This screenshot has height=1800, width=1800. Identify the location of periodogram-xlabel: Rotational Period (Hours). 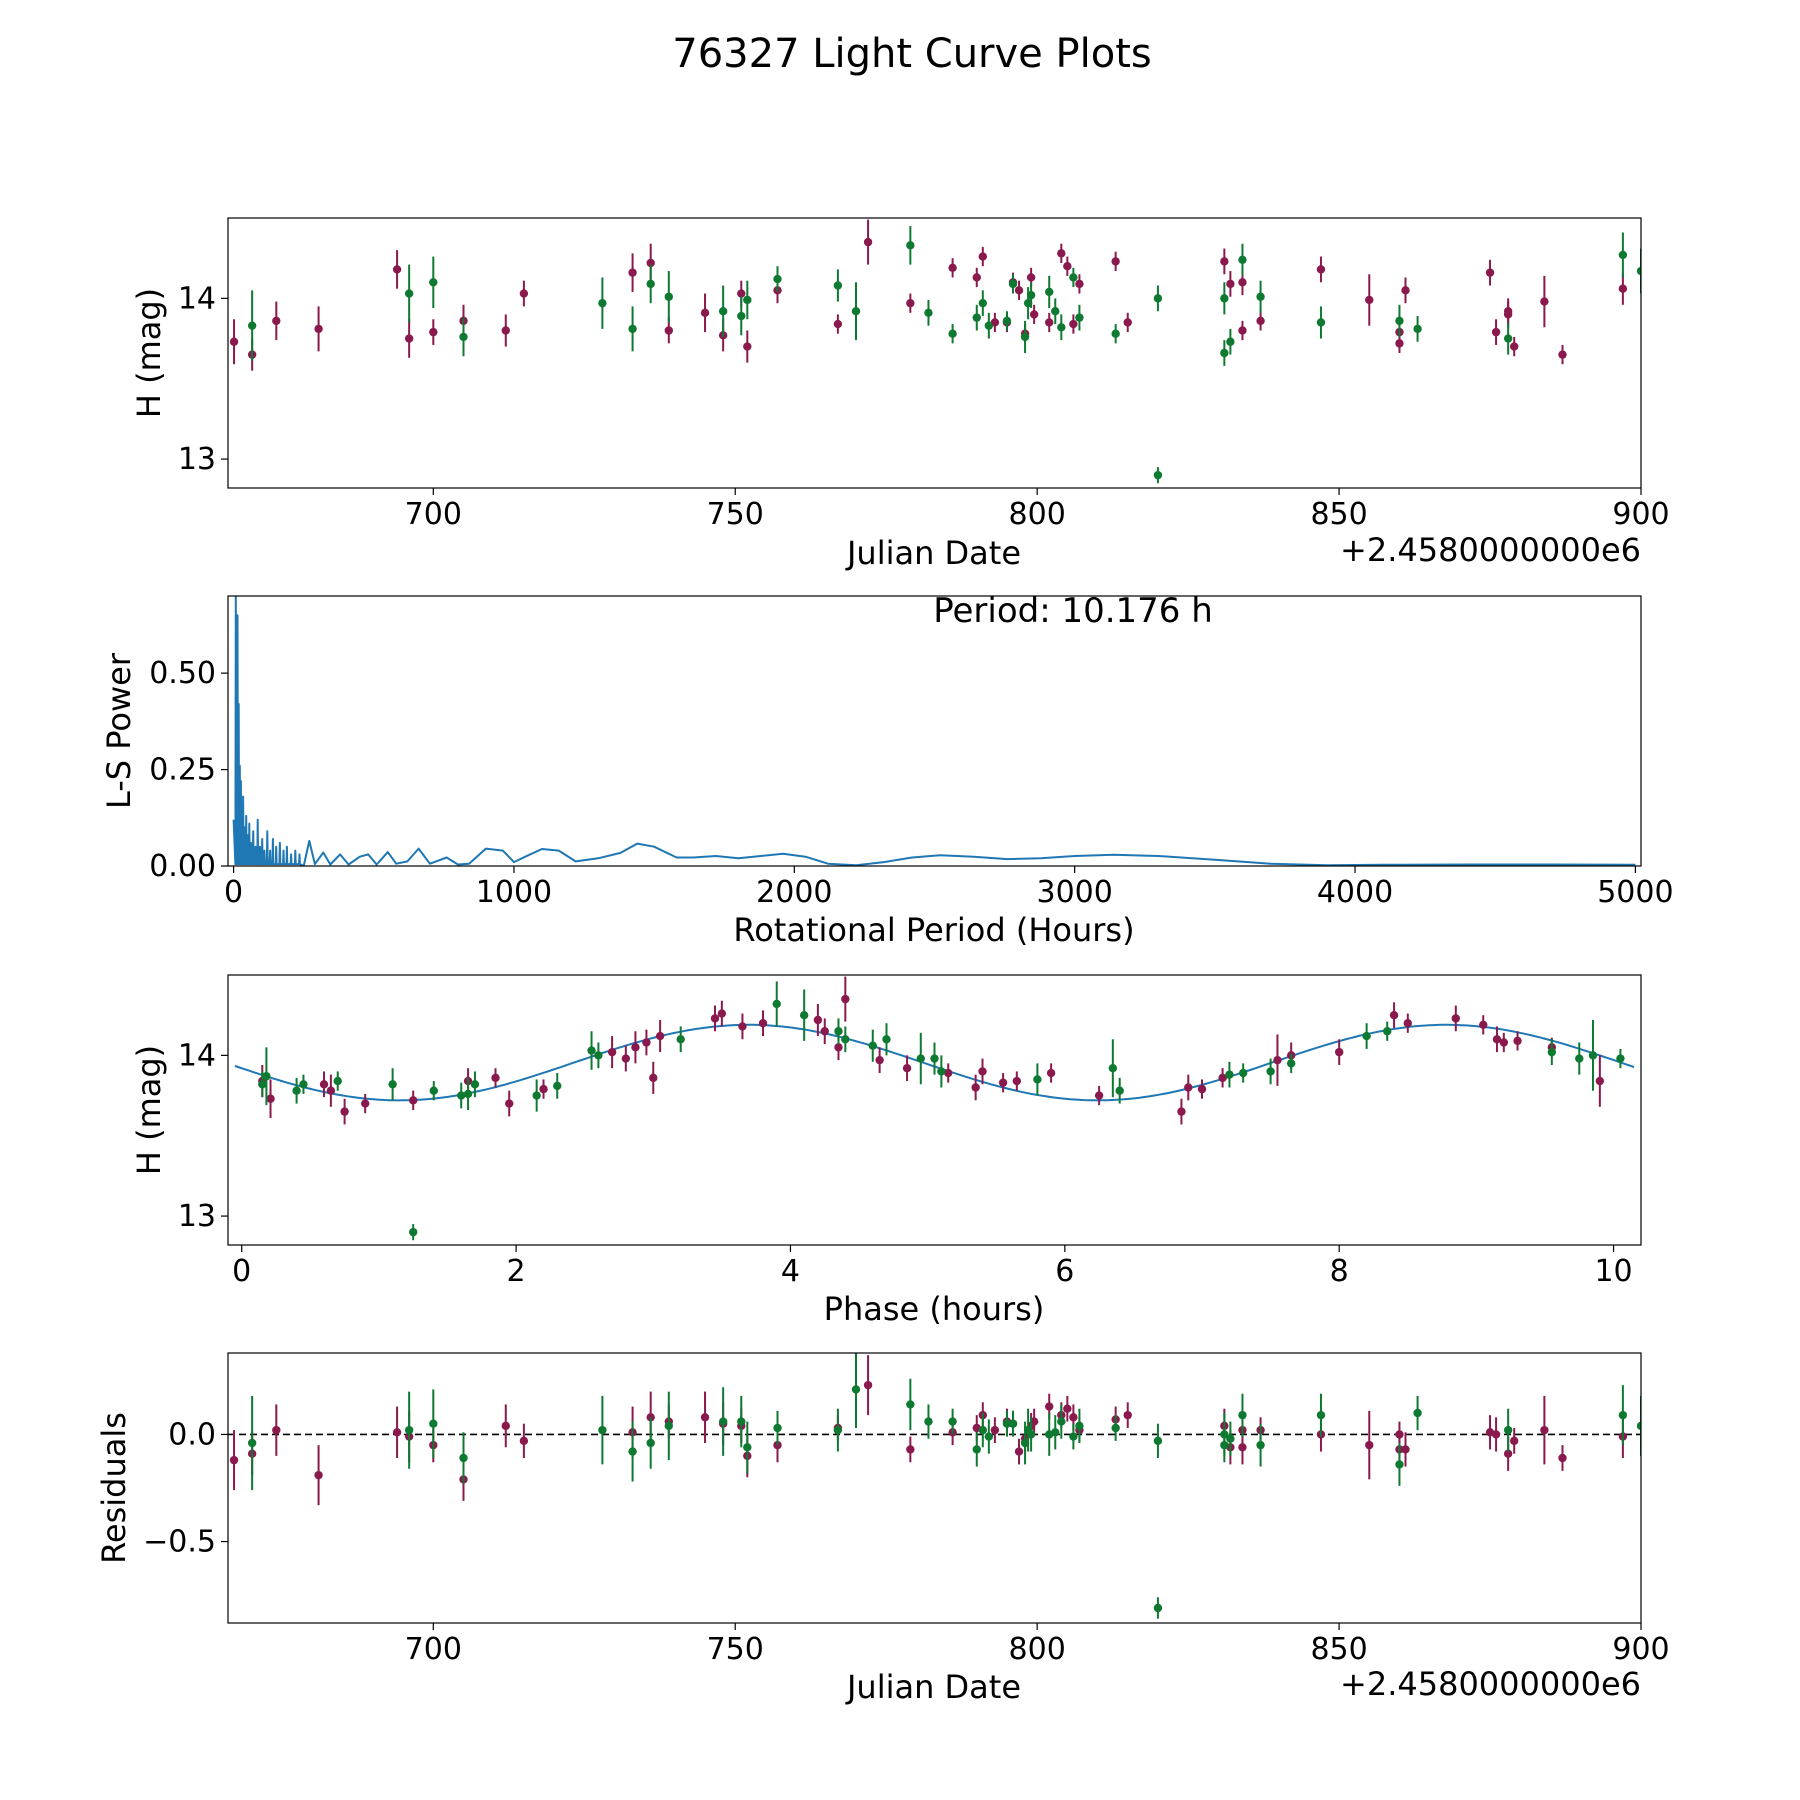
(933, 930).